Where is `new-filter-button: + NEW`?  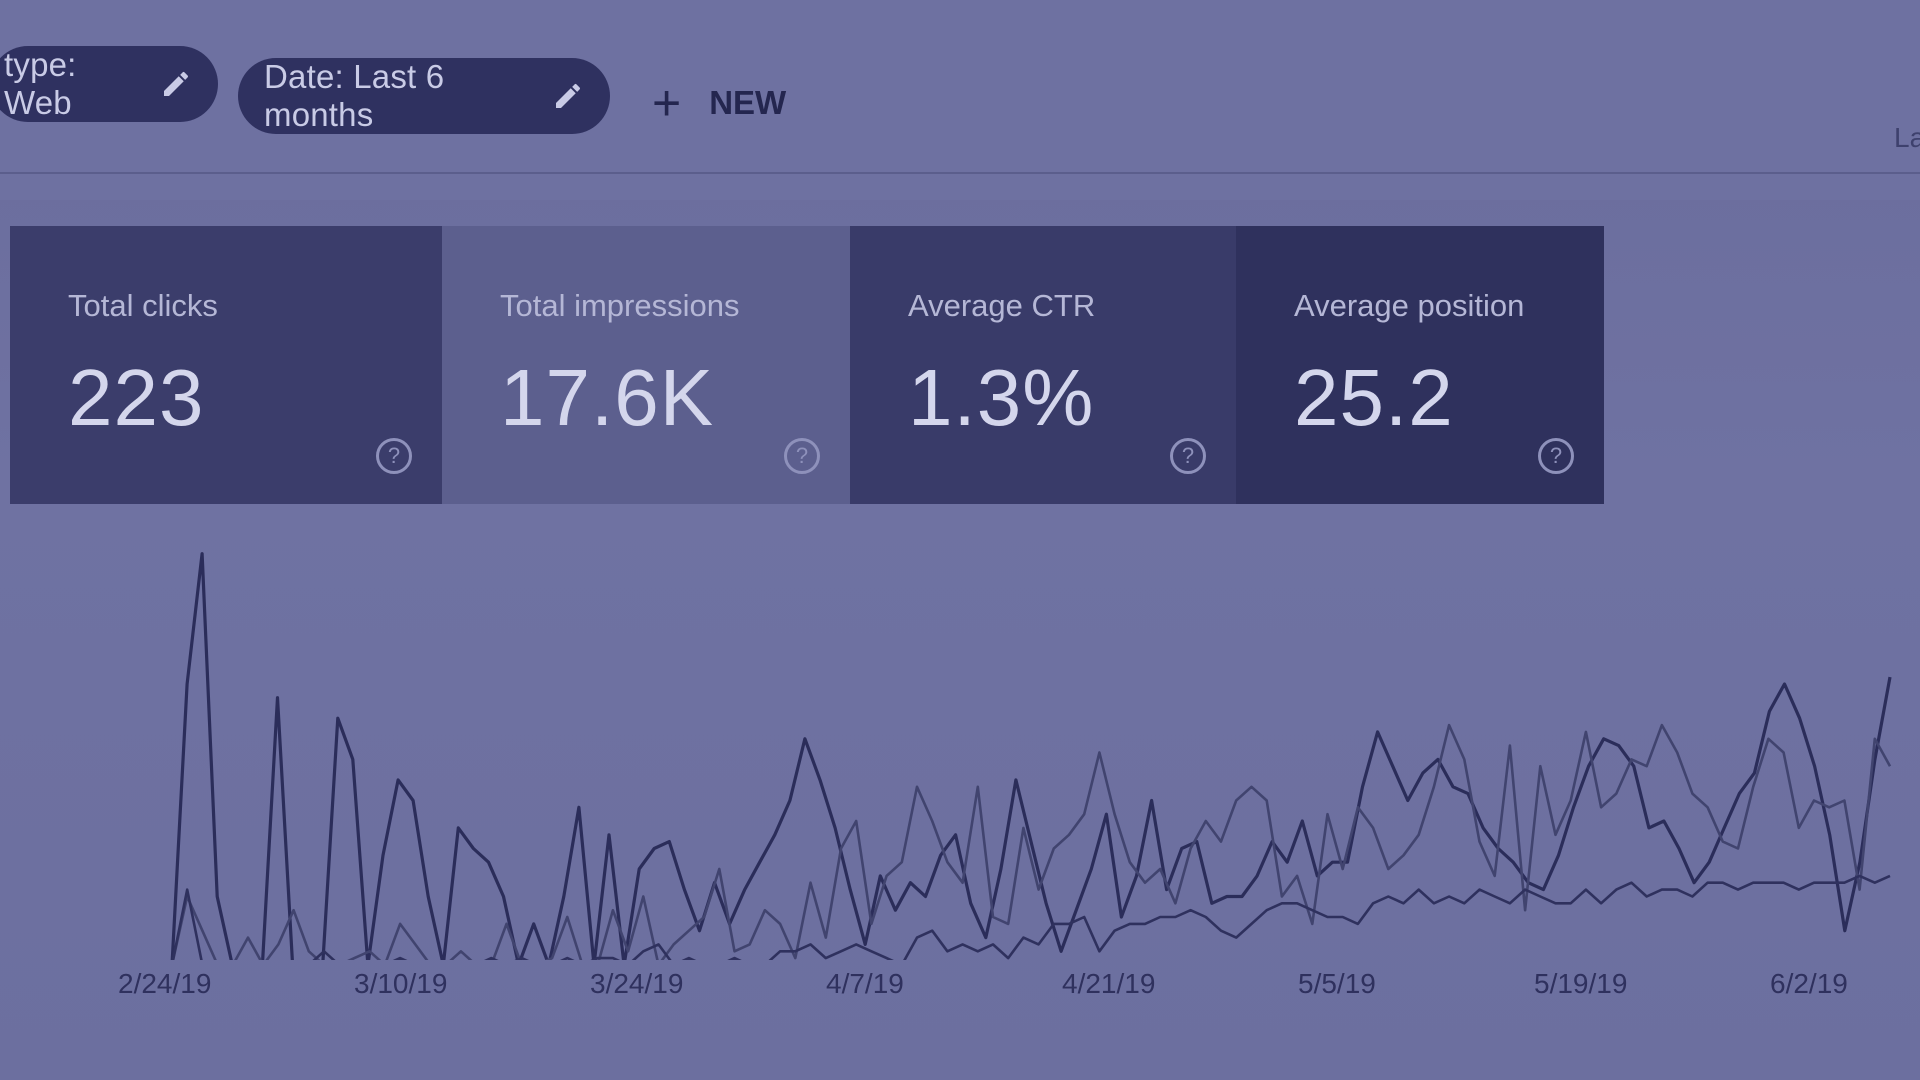 new-filter-button: + NEW is located at coordinates (719, 103).